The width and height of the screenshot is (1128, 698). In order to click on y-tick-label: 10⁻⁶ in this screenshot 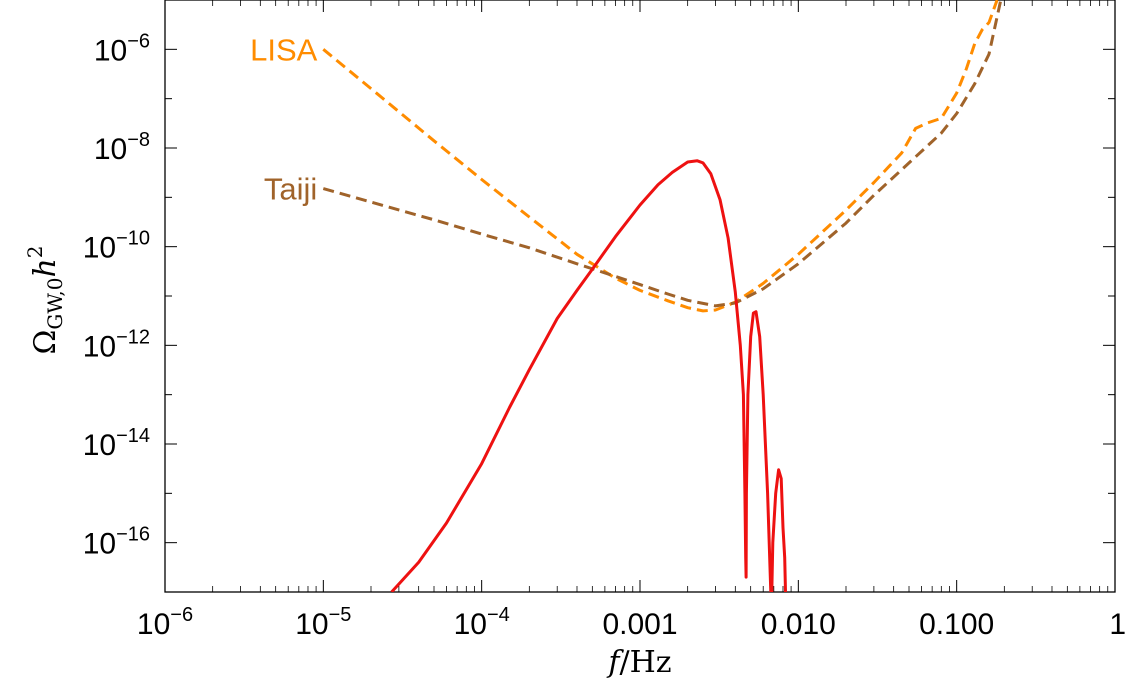, I will do `click(122, 48)`.